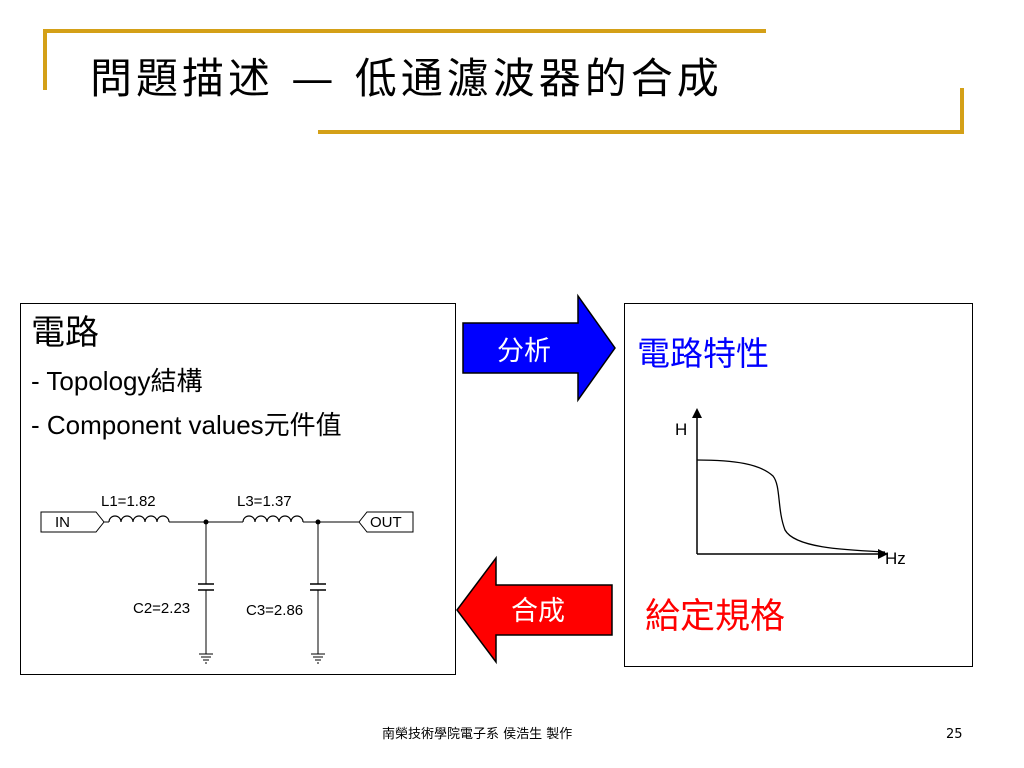  What do you see at coordinates (406, 78) in the screenshot?
I see `slide-title: 問題描述 — 低通濾波器的合成` at bounding box center [406, 78].